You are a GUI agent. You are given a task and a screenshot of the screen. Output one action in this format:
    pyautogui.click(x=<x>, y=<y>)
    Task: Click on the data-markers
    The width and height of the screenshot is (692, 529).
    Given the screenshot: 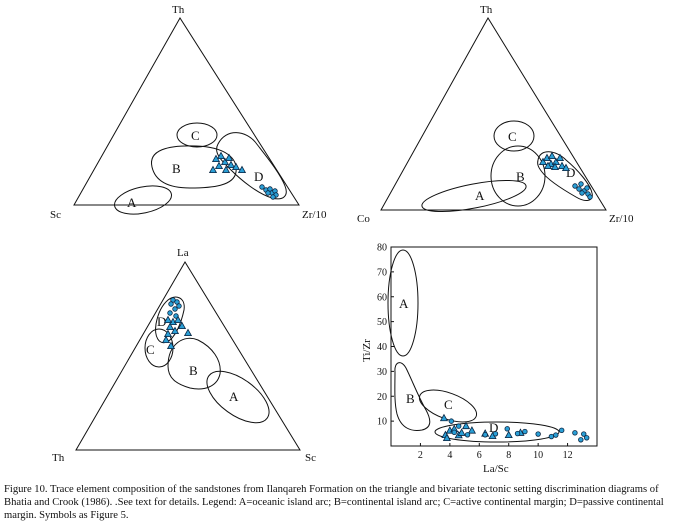 What is the action you would take?
    pyautogui.click(x=514, y=428)
    